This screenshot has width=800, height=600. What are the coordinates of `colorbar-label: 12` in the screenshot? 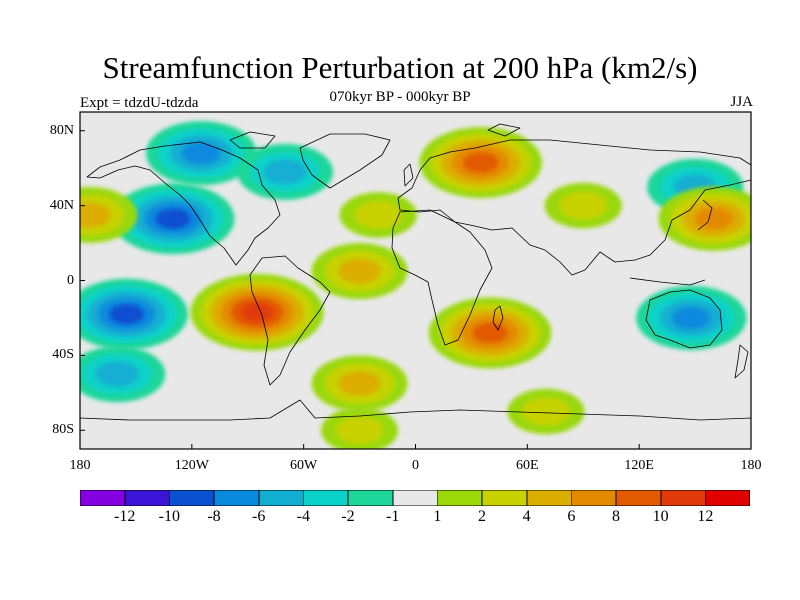 It's located at (705, 516).